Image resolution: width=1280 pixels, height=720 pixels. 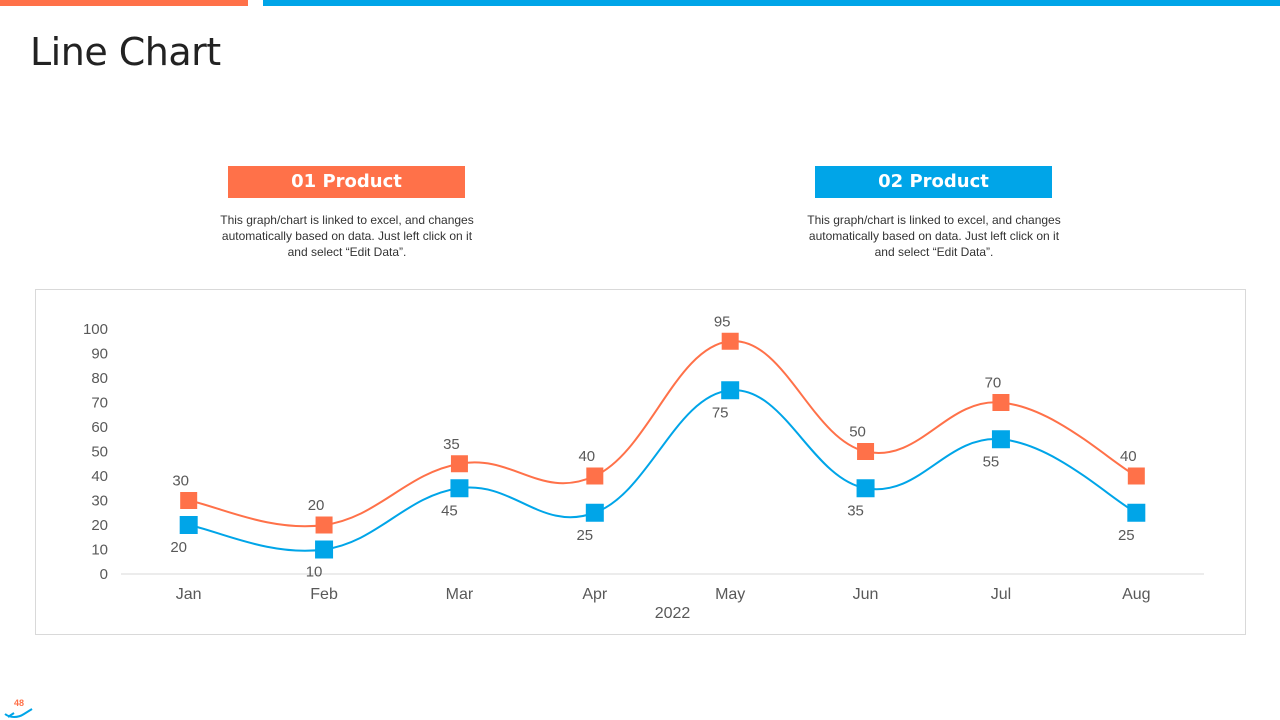 I want to click on product-1-label: 01 Product, so click(x=346, y=182).